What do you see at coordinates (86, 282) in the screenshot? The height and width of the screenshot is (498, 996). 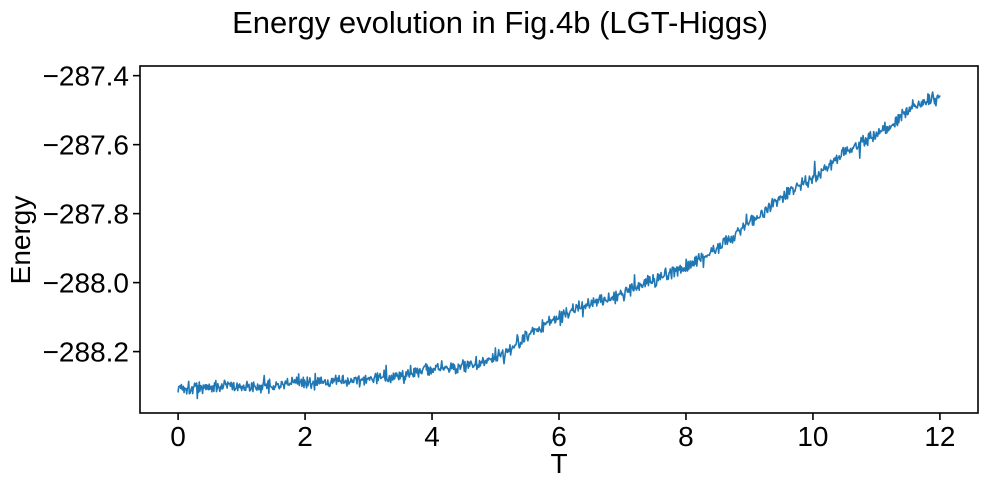 I see `y-tick-label: −288.0` at bounding box center [86, 282].